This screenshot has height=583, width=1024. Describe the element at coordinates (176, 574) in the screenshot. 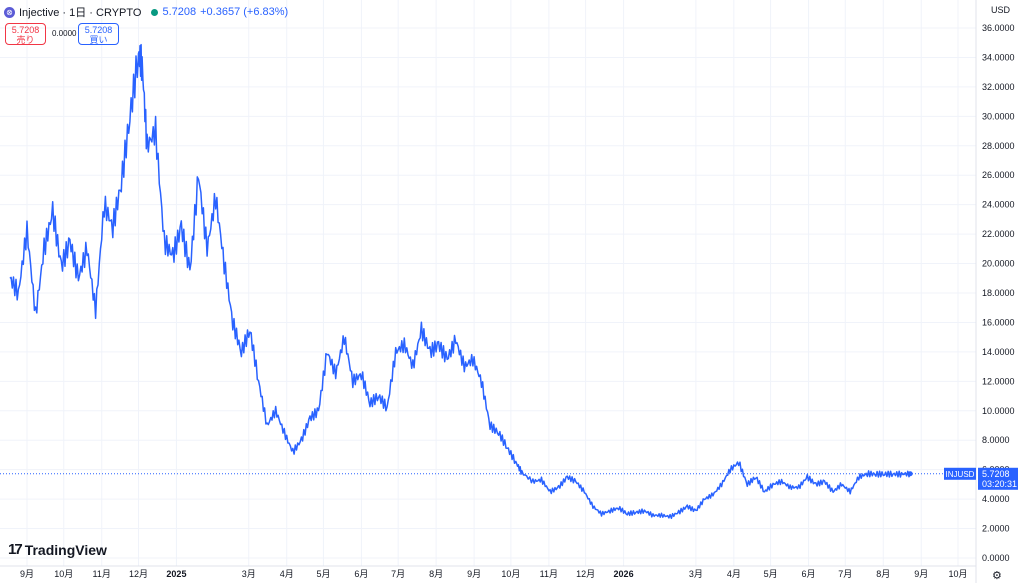

I see `x-tick-label: 2025` at that location.